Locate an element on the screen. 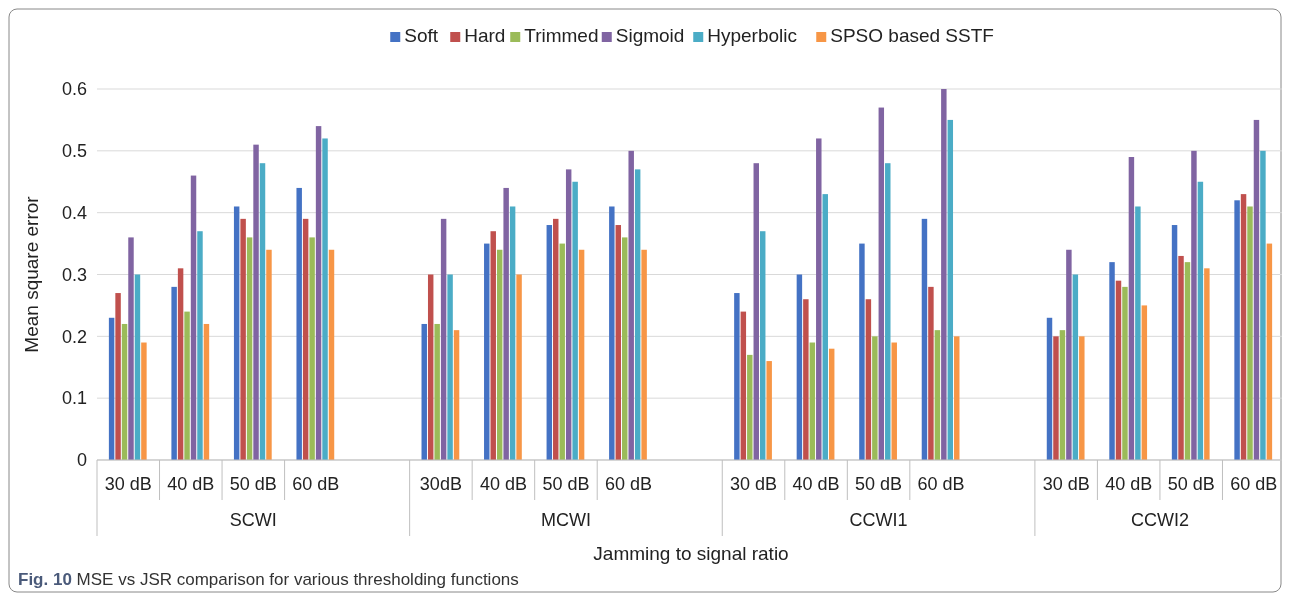 The image size is (1290, 601). legend-label: SPSO based SSTF is located at coordinates (912, 35).